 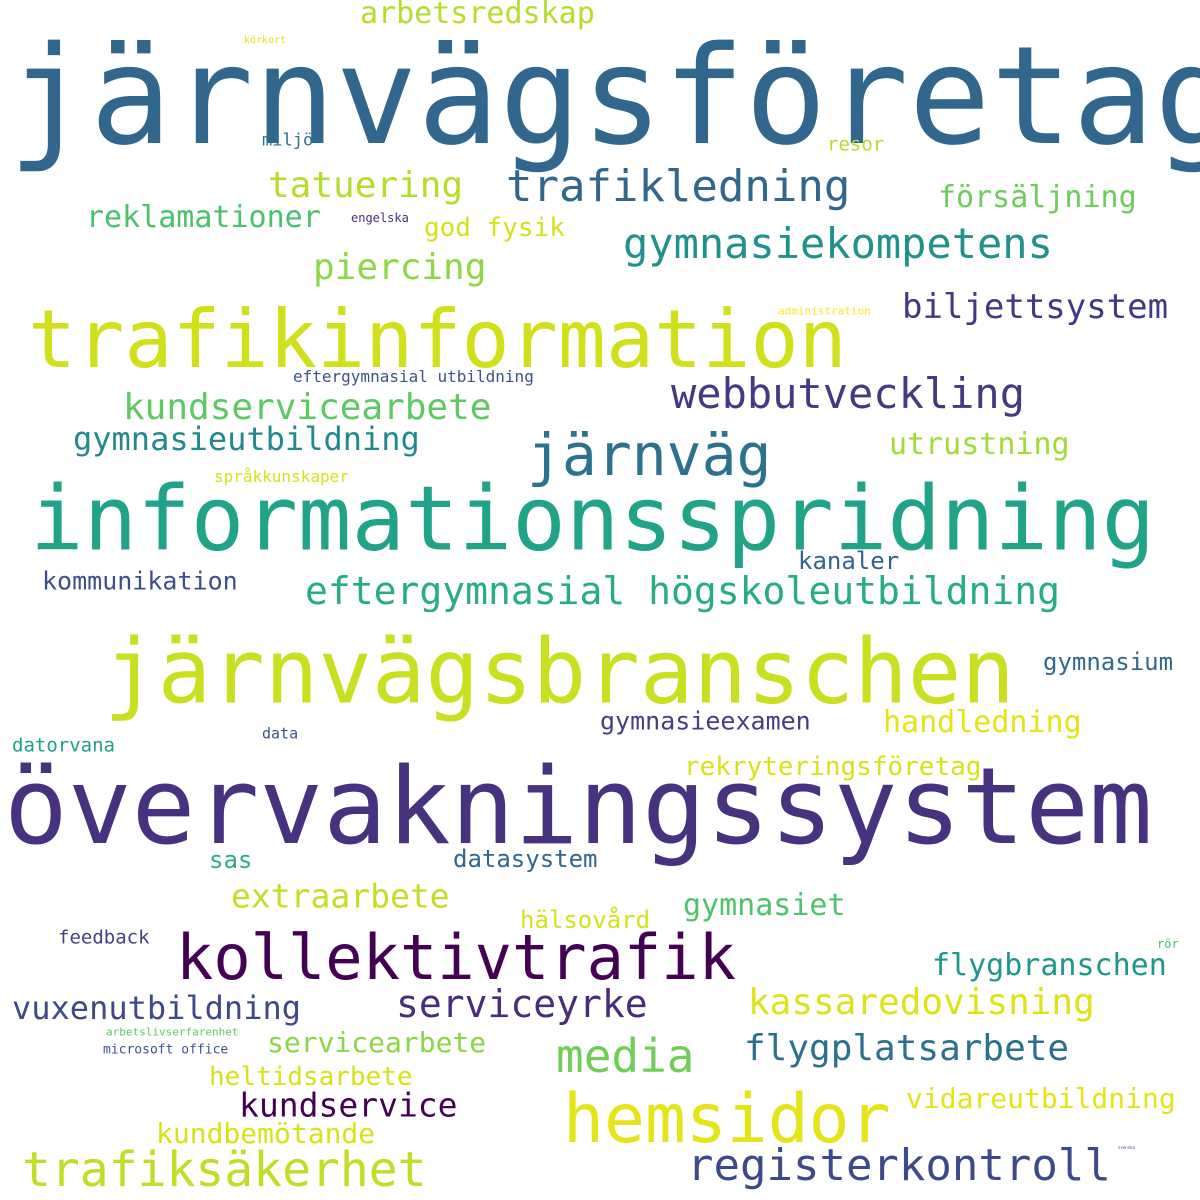 What do you see at coordinates (682, 591) in the screenshot?
I see `word-eftergymnasial-hogskoleutbildning: eftergymnasial högskoleutbildning` at bounding box center [682, 591].